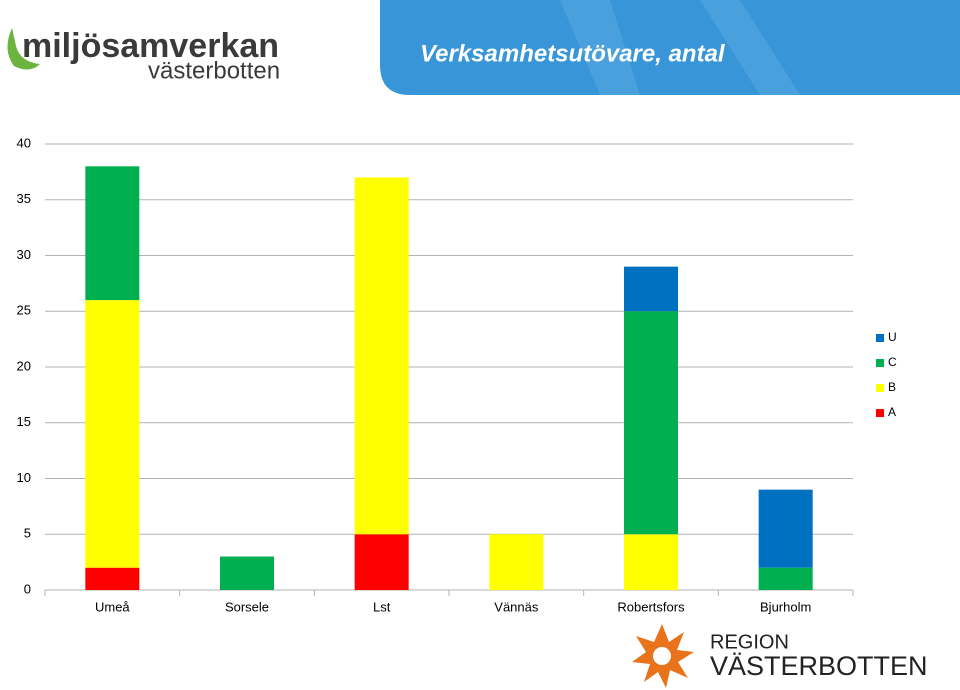  Describe the element at coordinates (214, 70) in the screenshot. I see `logo-region: västerbotten` at that location.